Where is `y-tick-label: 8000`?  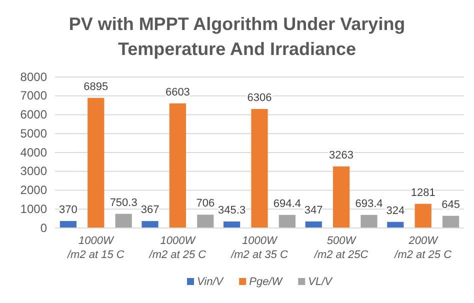 y-tick-label: 8000 is located at coordinates (34, 77).